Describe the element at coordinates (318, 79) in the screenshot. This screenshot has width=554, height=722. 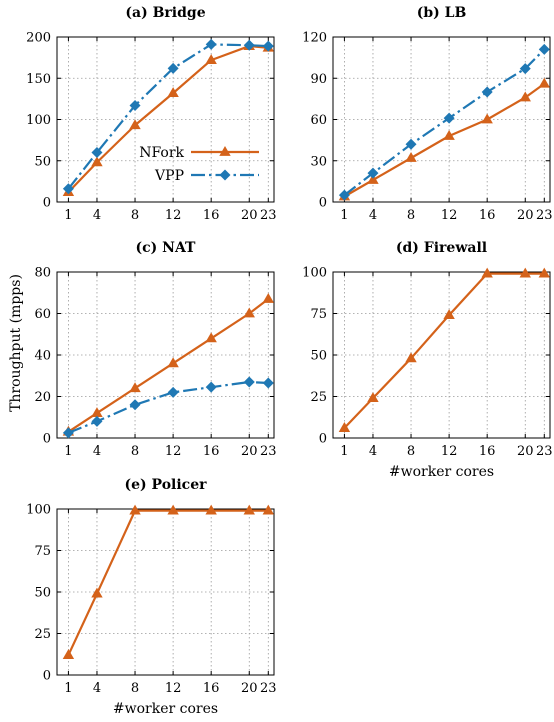
I see `y-tick-label: 90` at that location.